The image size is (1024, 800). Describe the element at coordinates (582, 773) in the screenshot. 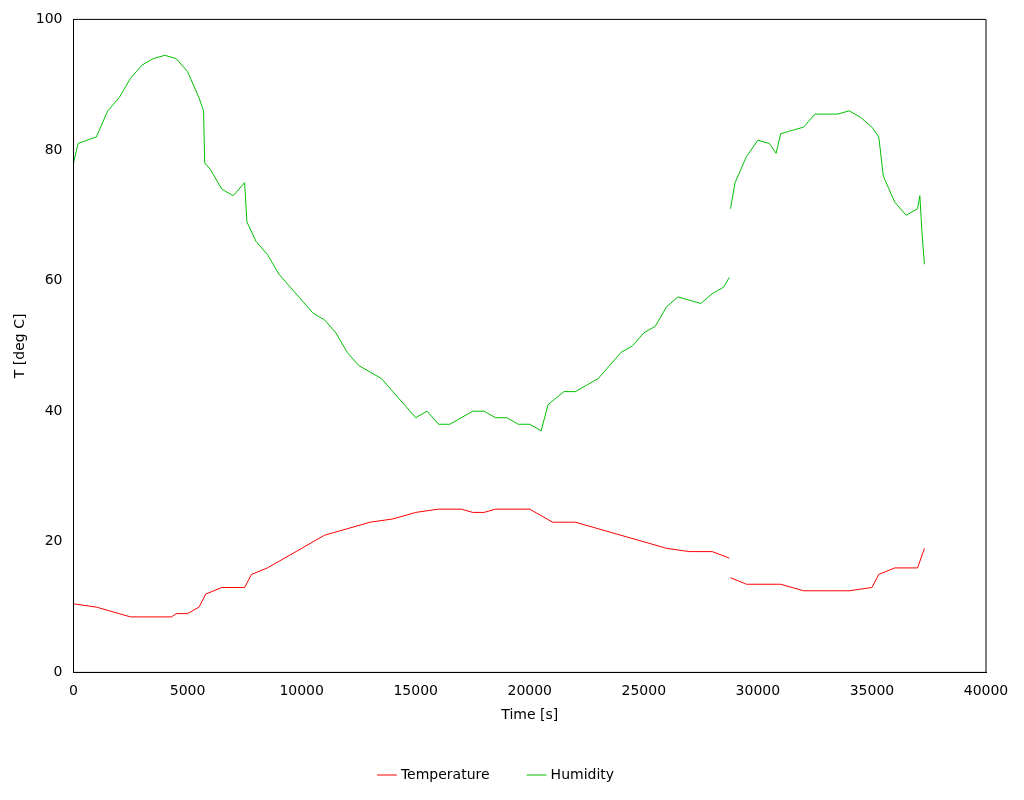

I see `legend-label: Humidity` at that location.